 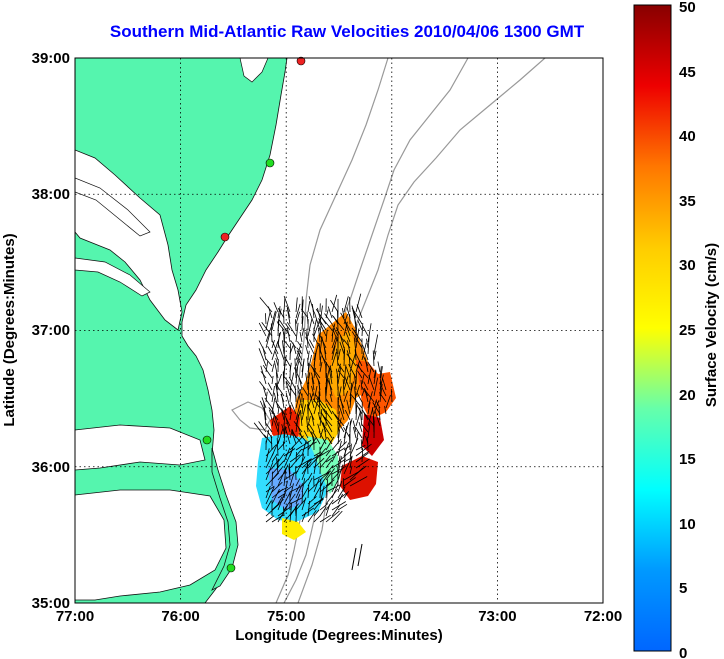 What do you see at coordinates (652, 328) in the screenshot?
I see `colorbar-gradient` at bounding box center [652, 328].